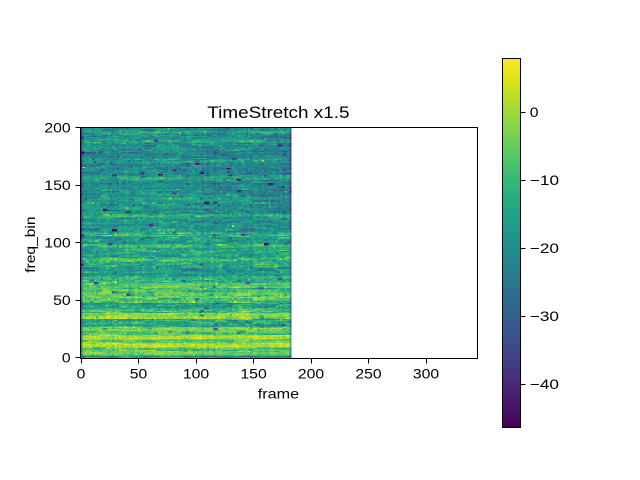 Image resolution: width=640 pixels, height=480 pixels. I want to click on svg-text: −40, so click(544, 384).